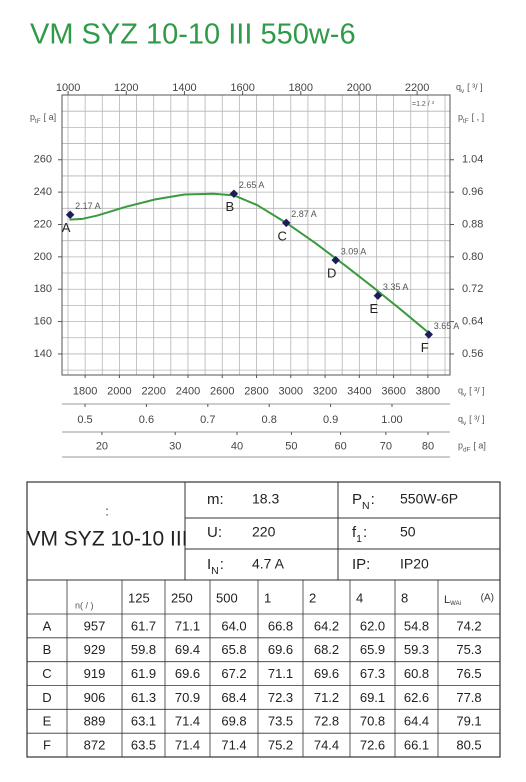  What do you see at coordinates (43, 321) in the screenshot?
I see `y-tick-label: 160` at bounding box center [43, 321].